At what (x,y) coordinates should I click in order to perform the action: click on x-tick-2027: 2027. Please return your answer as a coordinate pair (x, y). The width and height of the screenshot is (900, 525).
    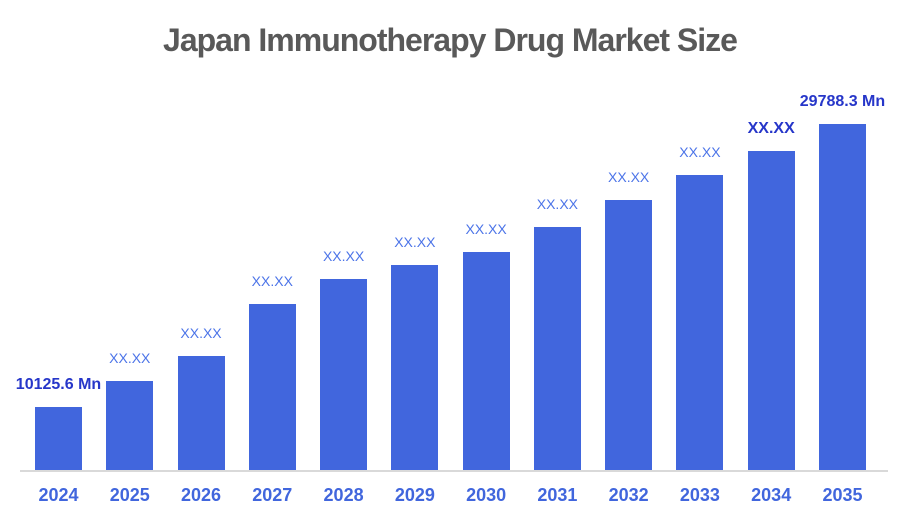
    Looking at the image, I should click on (272, 495).